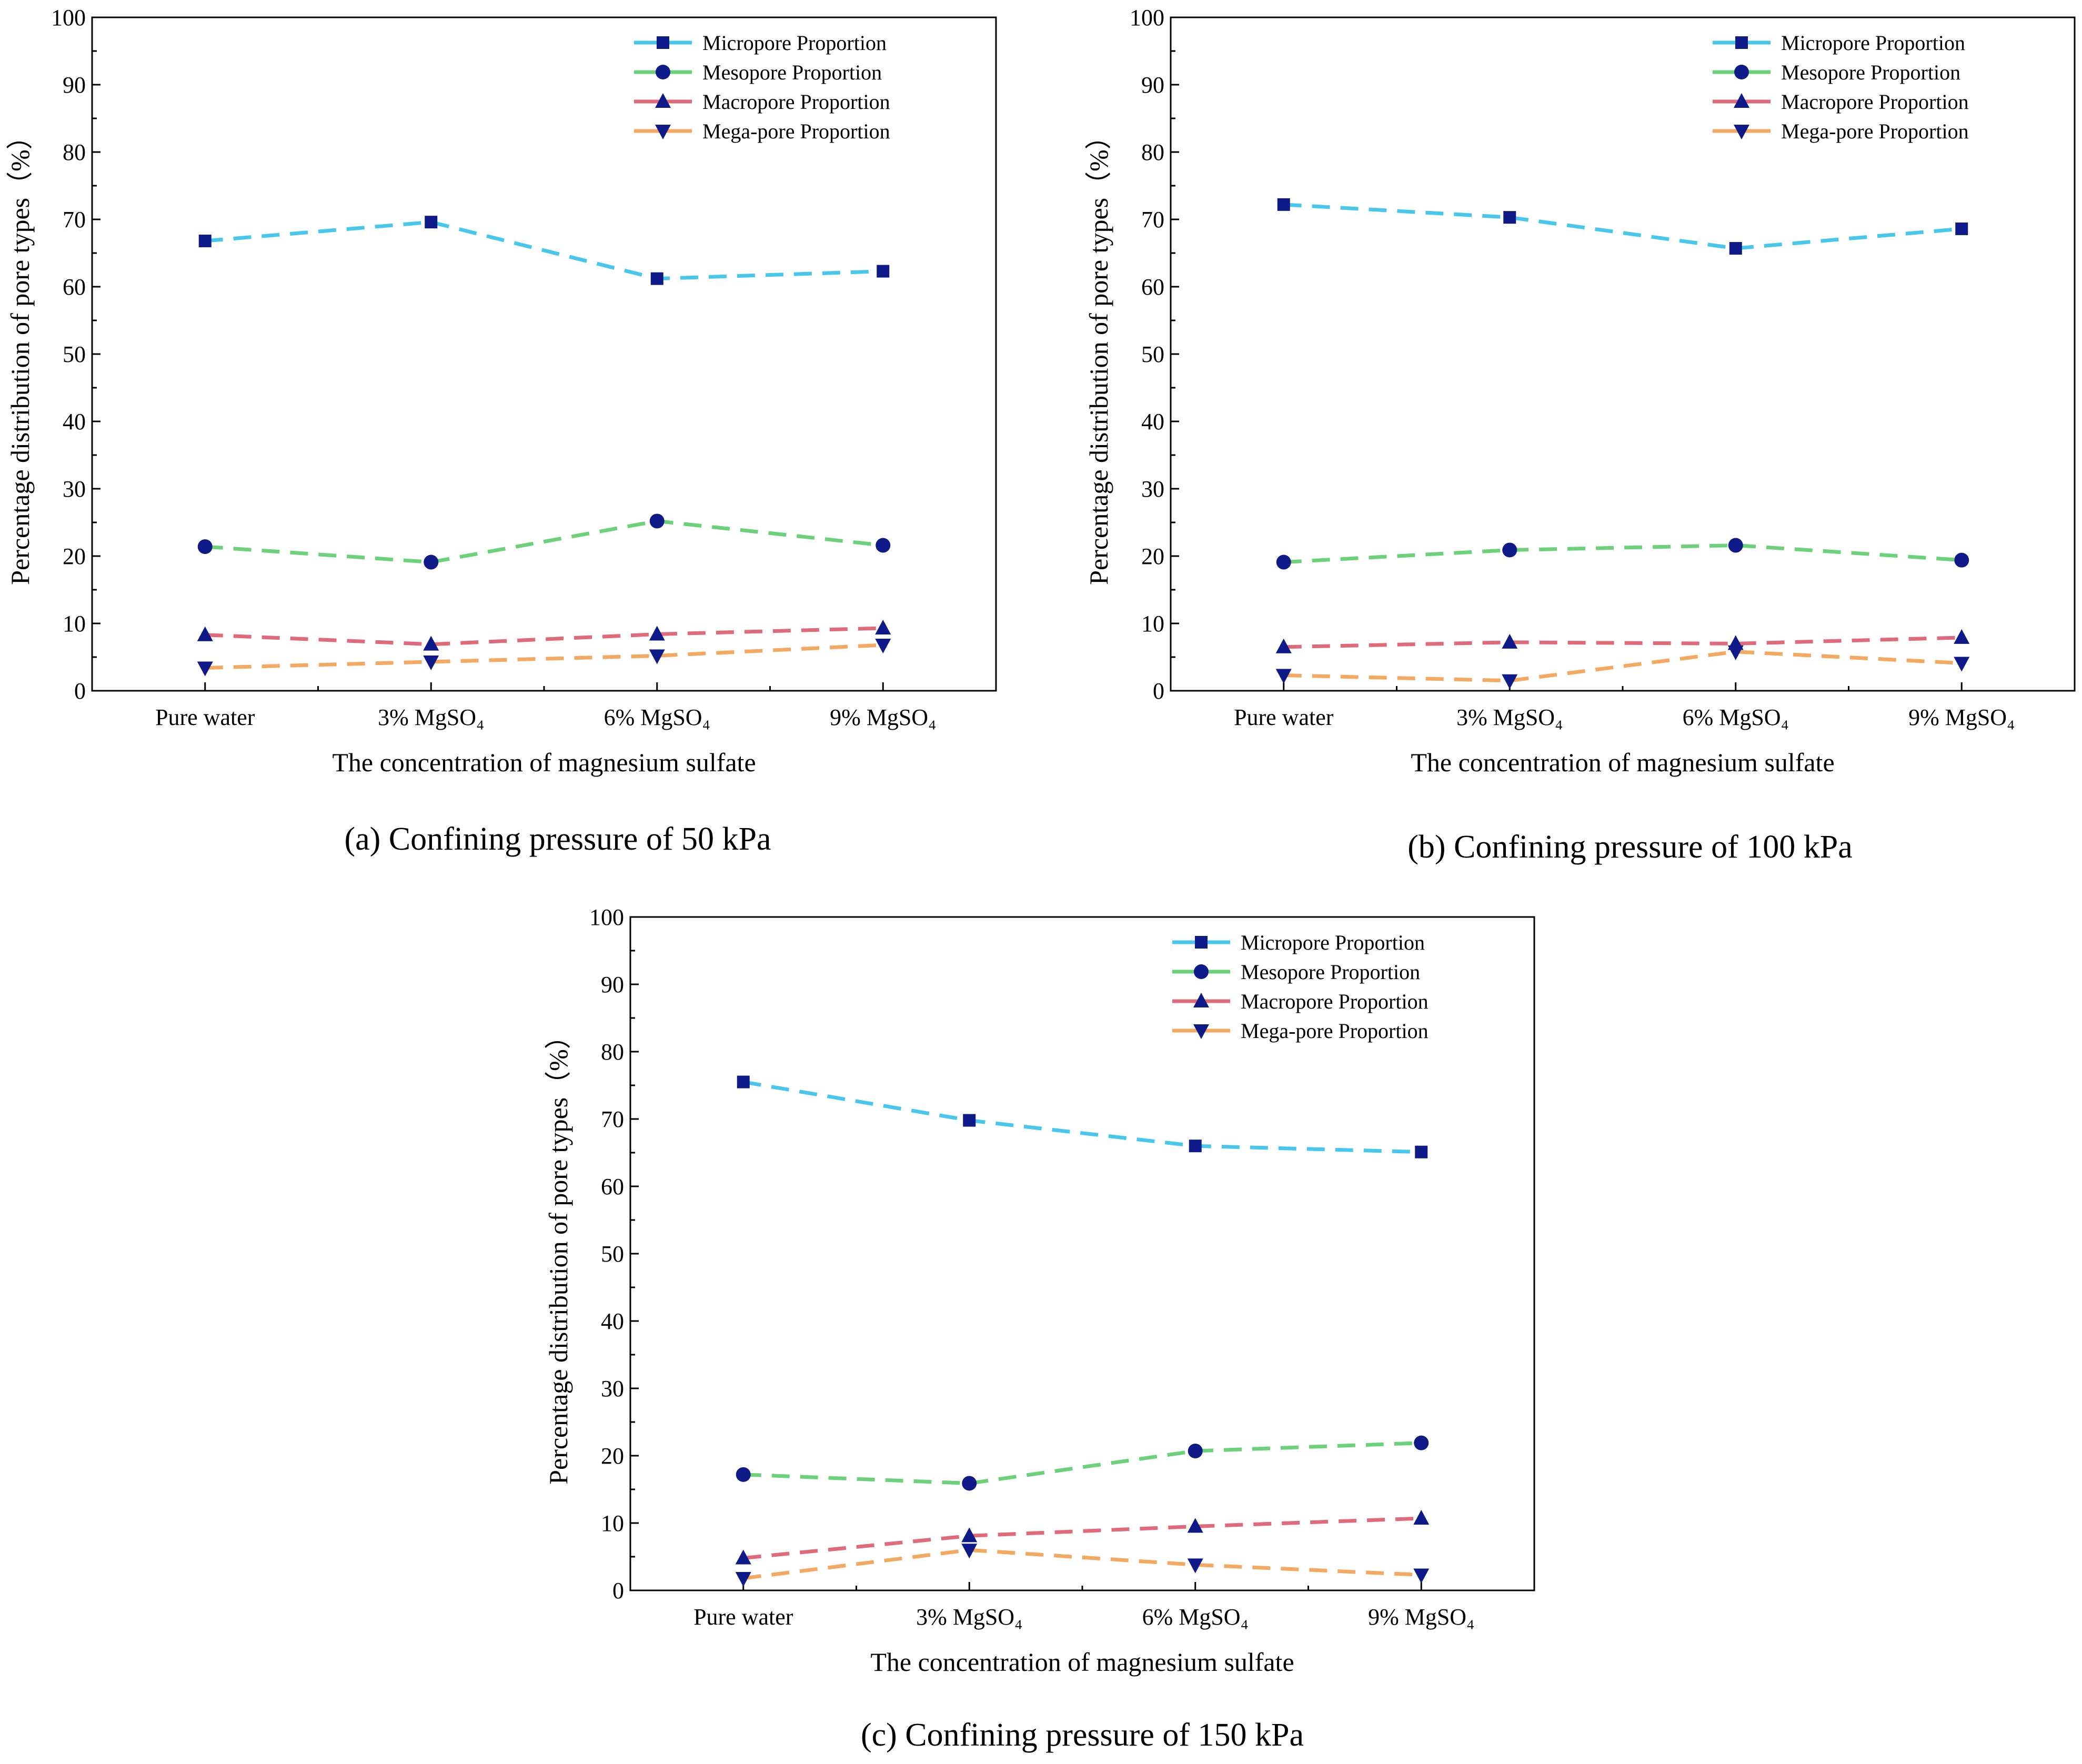 The width and height of the screenshot is (2082, 1764). Describe the element at coordinates (612, 1456) in the screenshot. I see `y-tick-label: 20` at that location.